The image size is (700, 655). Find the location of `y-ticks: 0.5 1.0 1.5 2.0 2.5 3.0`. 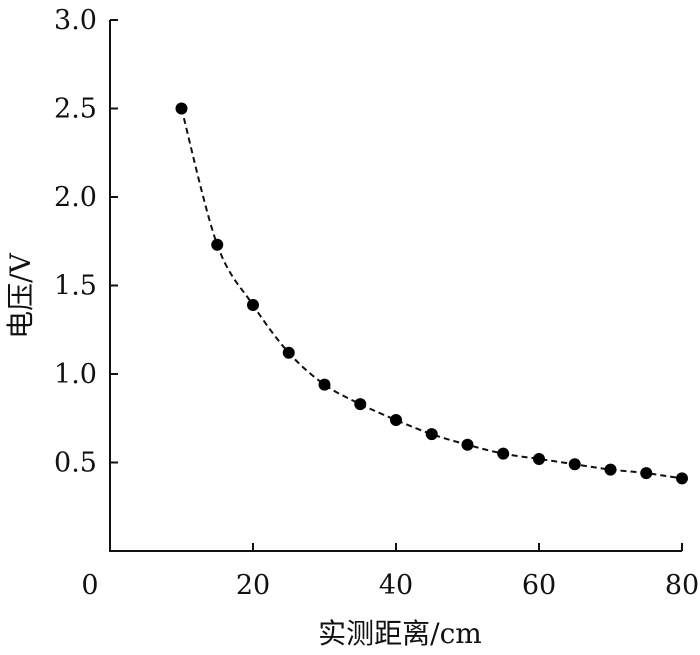

y-ticks: 0.5 1.0 1.5 2.0 2.5 3.0 is located at coordinates (86, 242).